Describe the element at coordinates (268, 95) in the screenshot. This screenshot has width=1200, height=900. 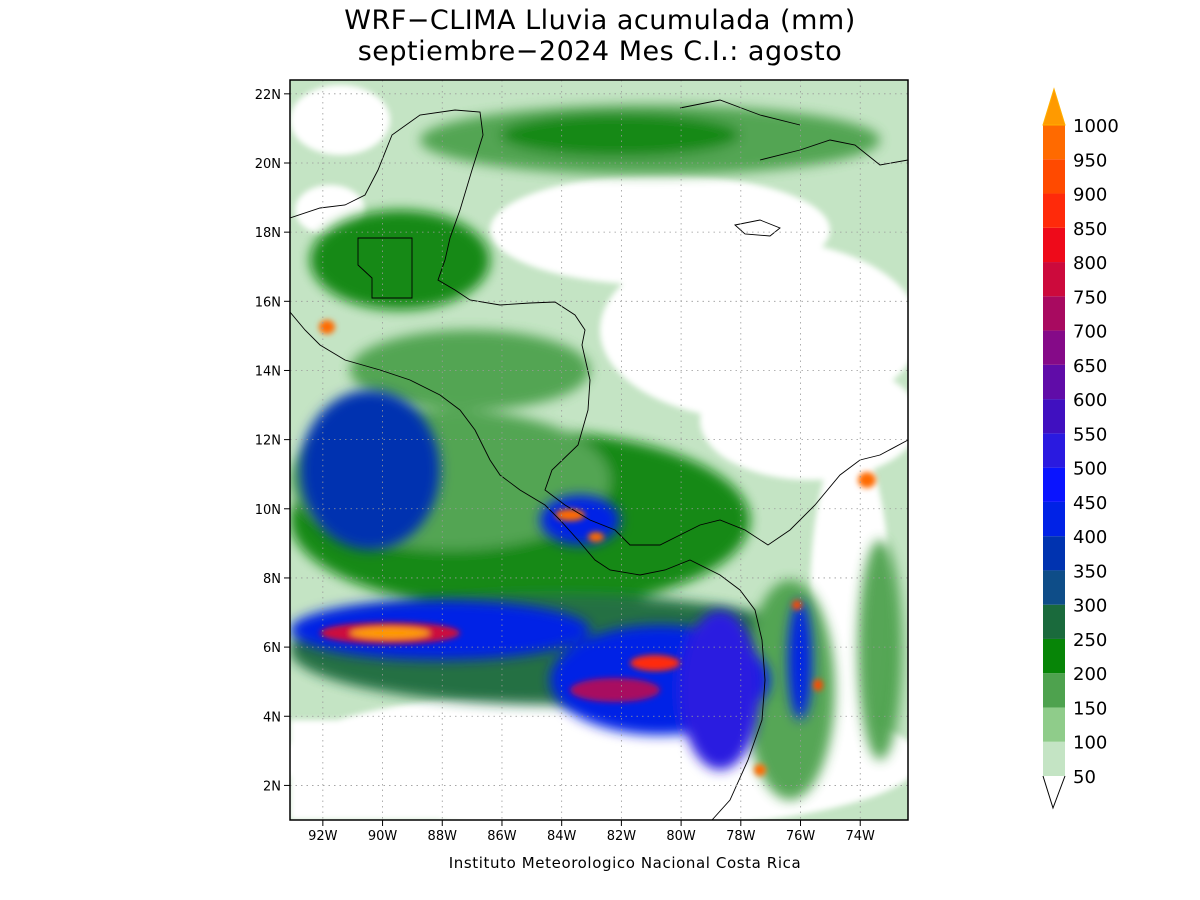
I see `lat-tick-label: 22N` at that location.